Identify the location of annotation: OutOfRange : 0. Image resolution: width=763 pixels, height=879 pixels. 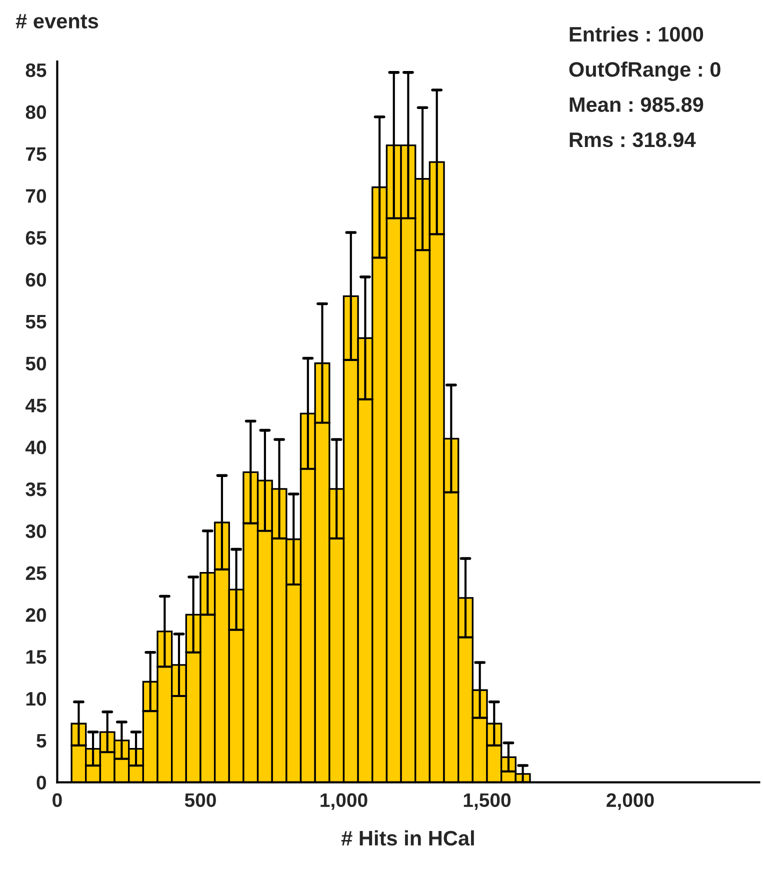
(644, 72).